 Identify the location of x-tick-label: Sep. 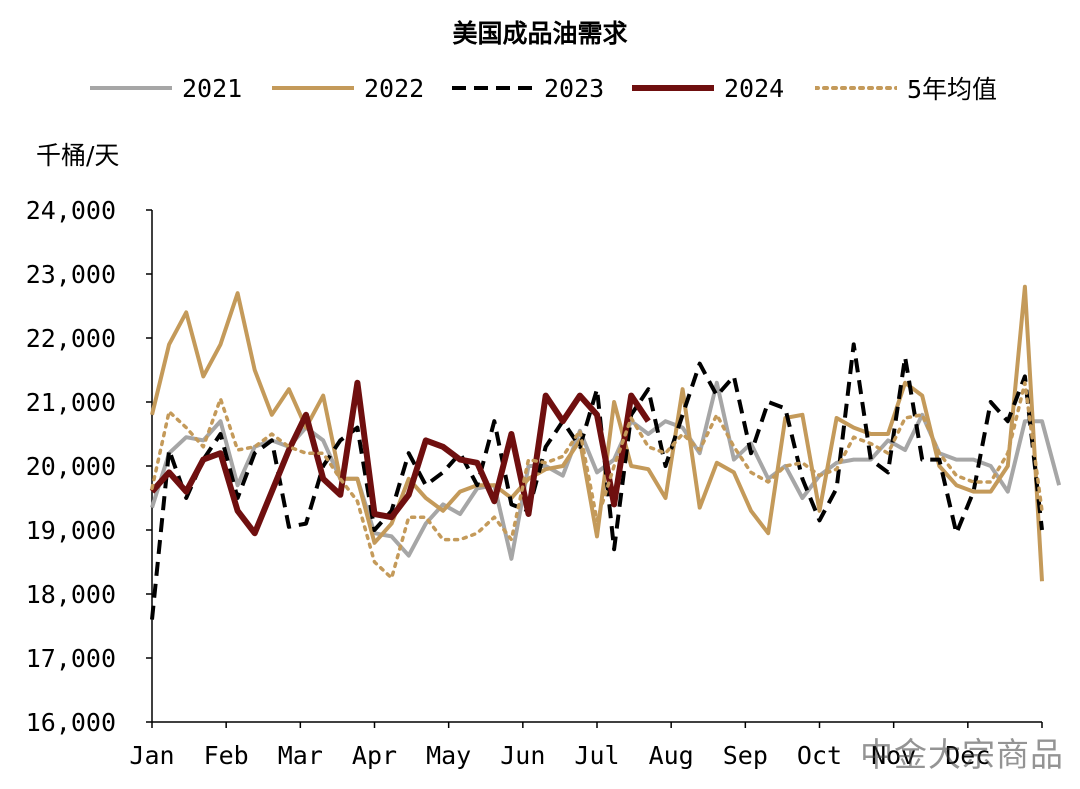
(745, 755).